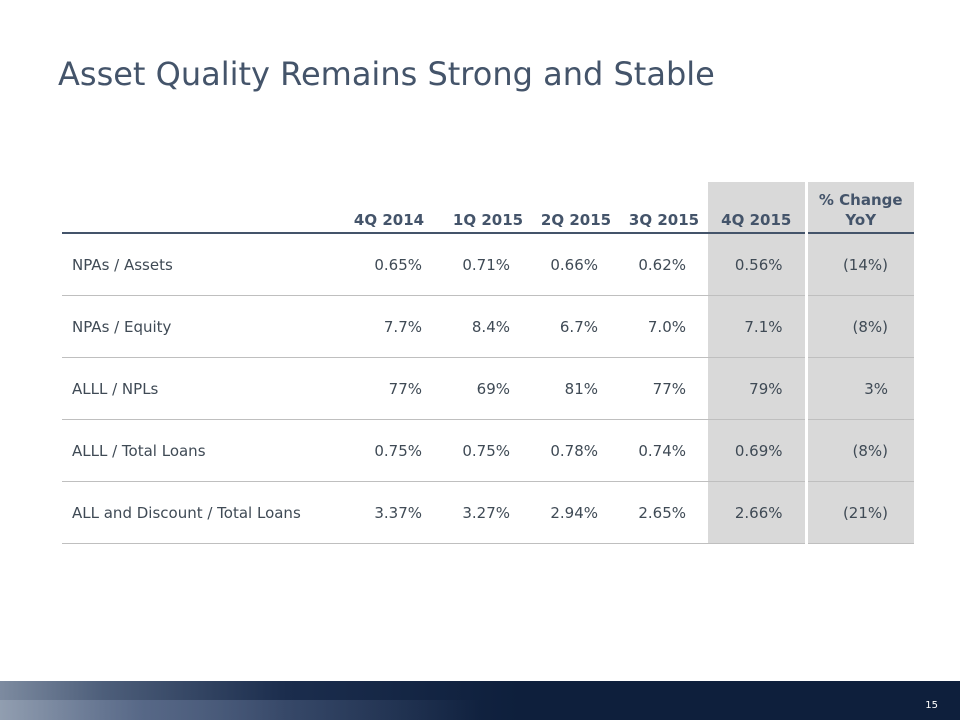 The image size is (960, 720). Describe the element at coordinates (389, 326) in the screenshot. I see `cell-4q-2014: 7.7%` at that location.